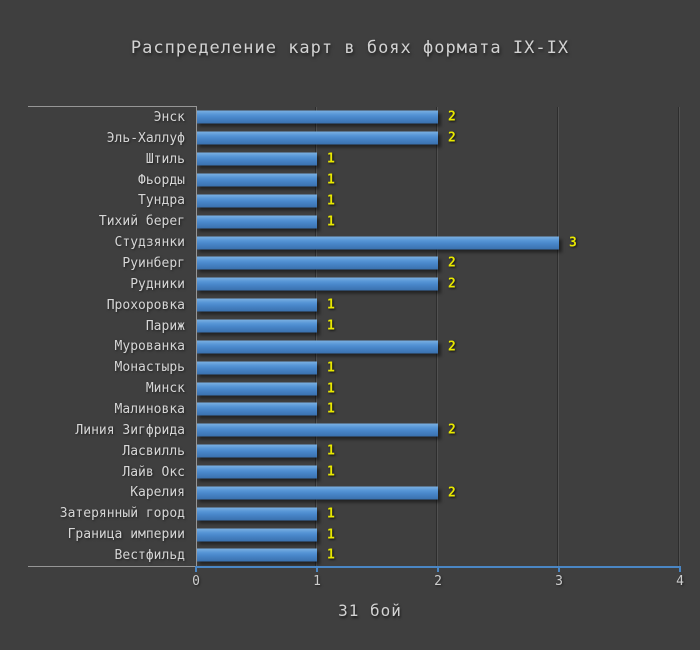 The image size is (700, 650). What do you see at coordinates (153, 472) in the screenshot?
I see `category-label: Лайв Окс` at bounding box center [153, 472].